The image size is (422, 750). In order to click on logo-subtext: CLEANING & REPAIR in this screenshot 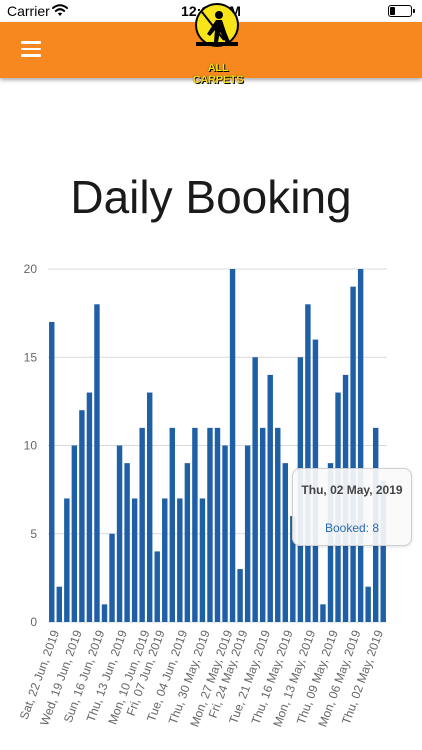, I will do `click(219, 79)`.